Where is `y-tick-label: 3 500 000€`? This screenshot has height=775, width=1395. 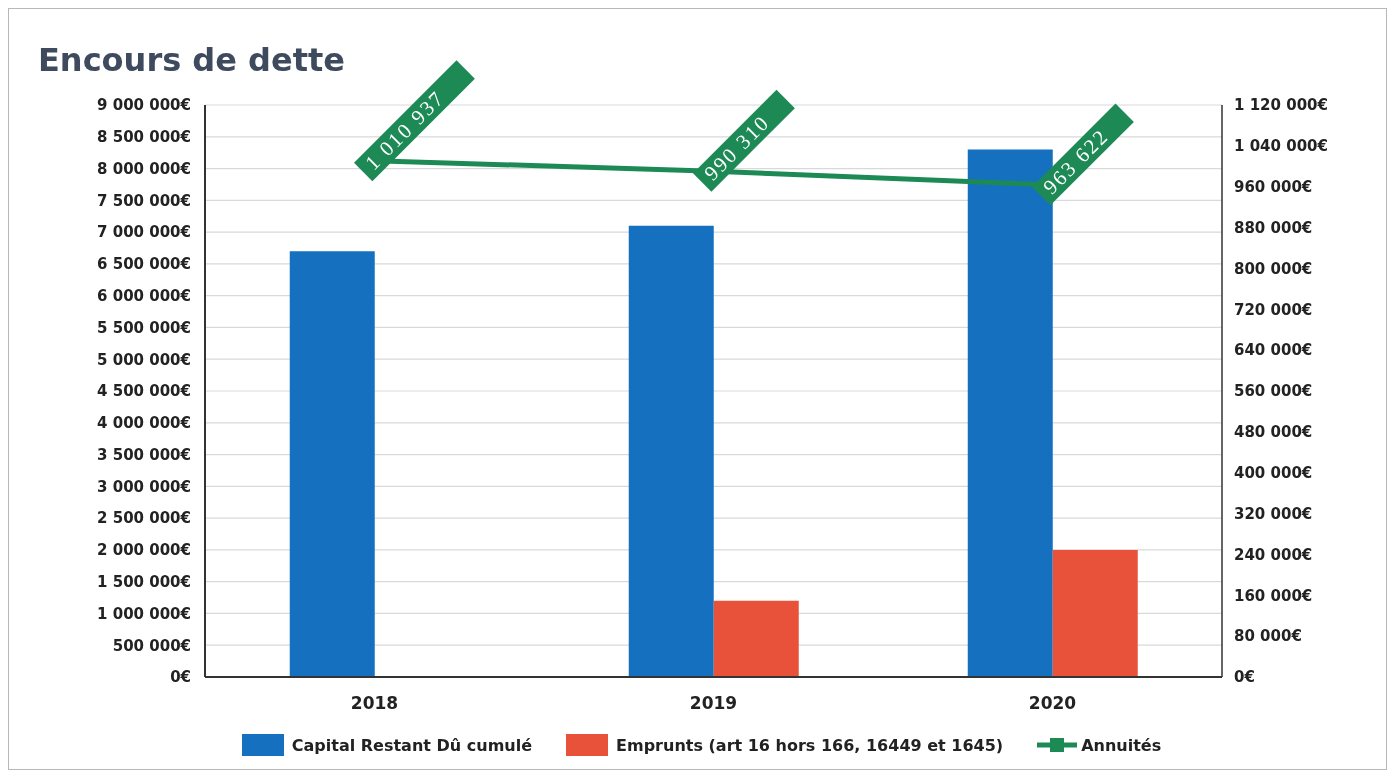
y-tick-label: 3 500 000€ is located at coordinates (144, 454).